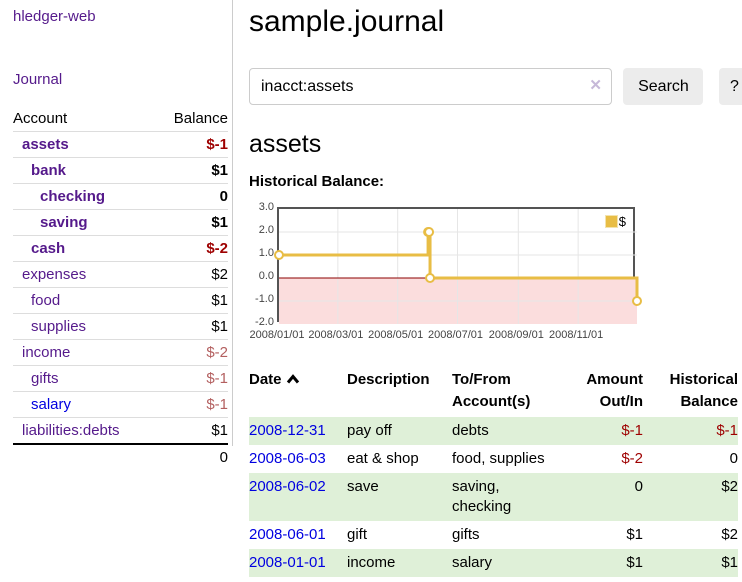 This screenshot has width=742, height=582. I want to click on sidebar-account-row: liabilities:debts $1, so click(120, 431).